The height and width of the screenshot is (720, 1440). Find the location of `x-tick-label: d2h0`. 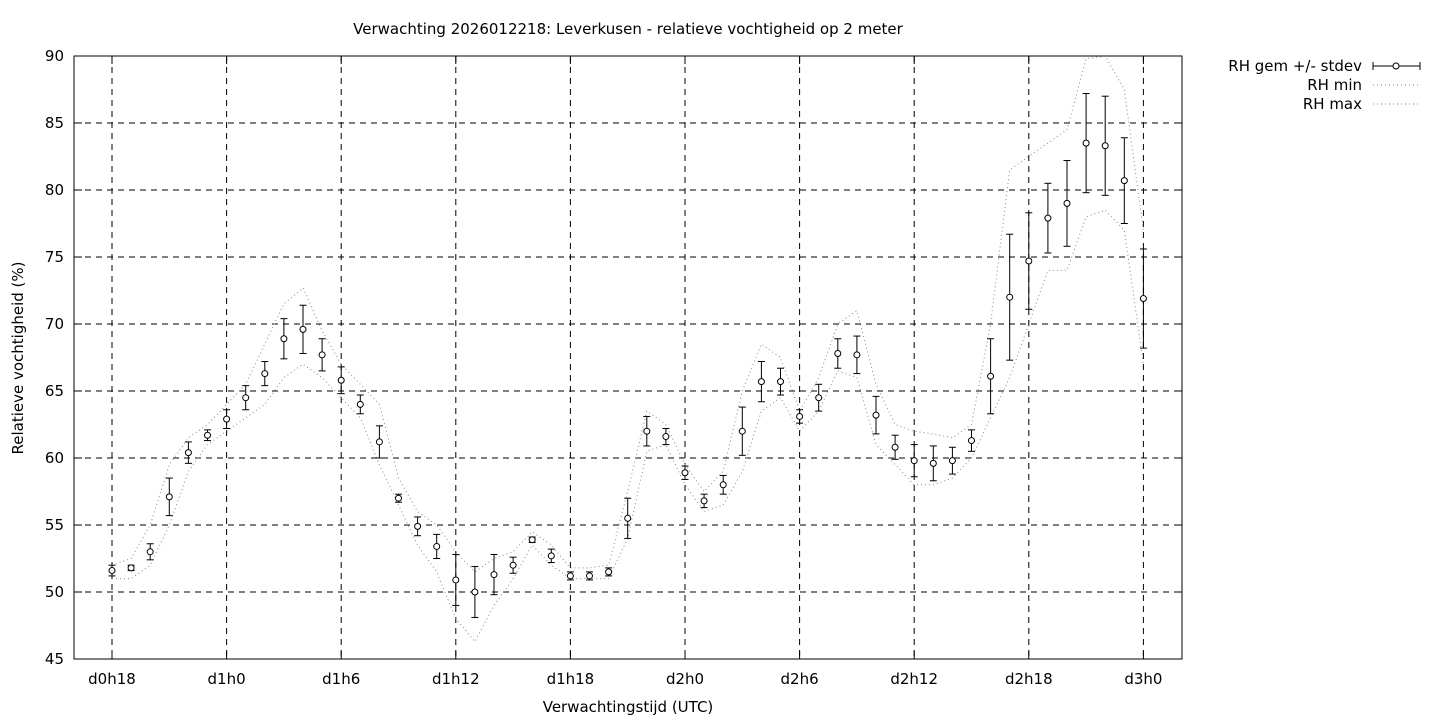

x-tick-label: d2h0 is located at coordinates (685, 679).